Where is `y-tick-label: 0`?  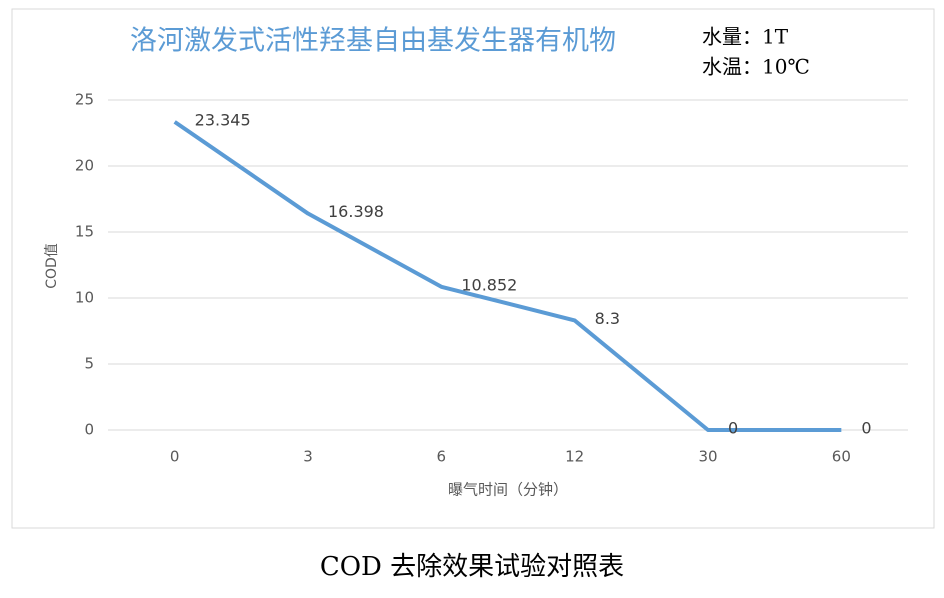
y-tick-label: 0 is located at coordinates (89, 430).